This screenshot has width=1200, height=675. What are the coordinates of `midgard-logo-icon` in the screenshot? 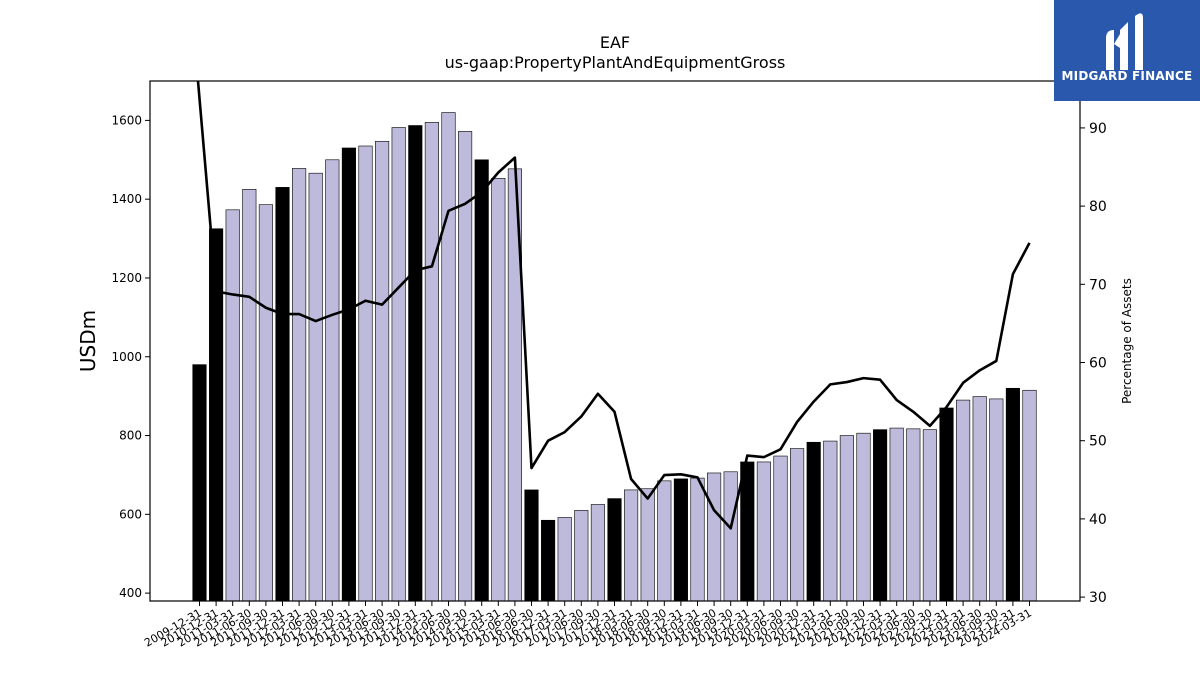 It's located at (1124, 41).